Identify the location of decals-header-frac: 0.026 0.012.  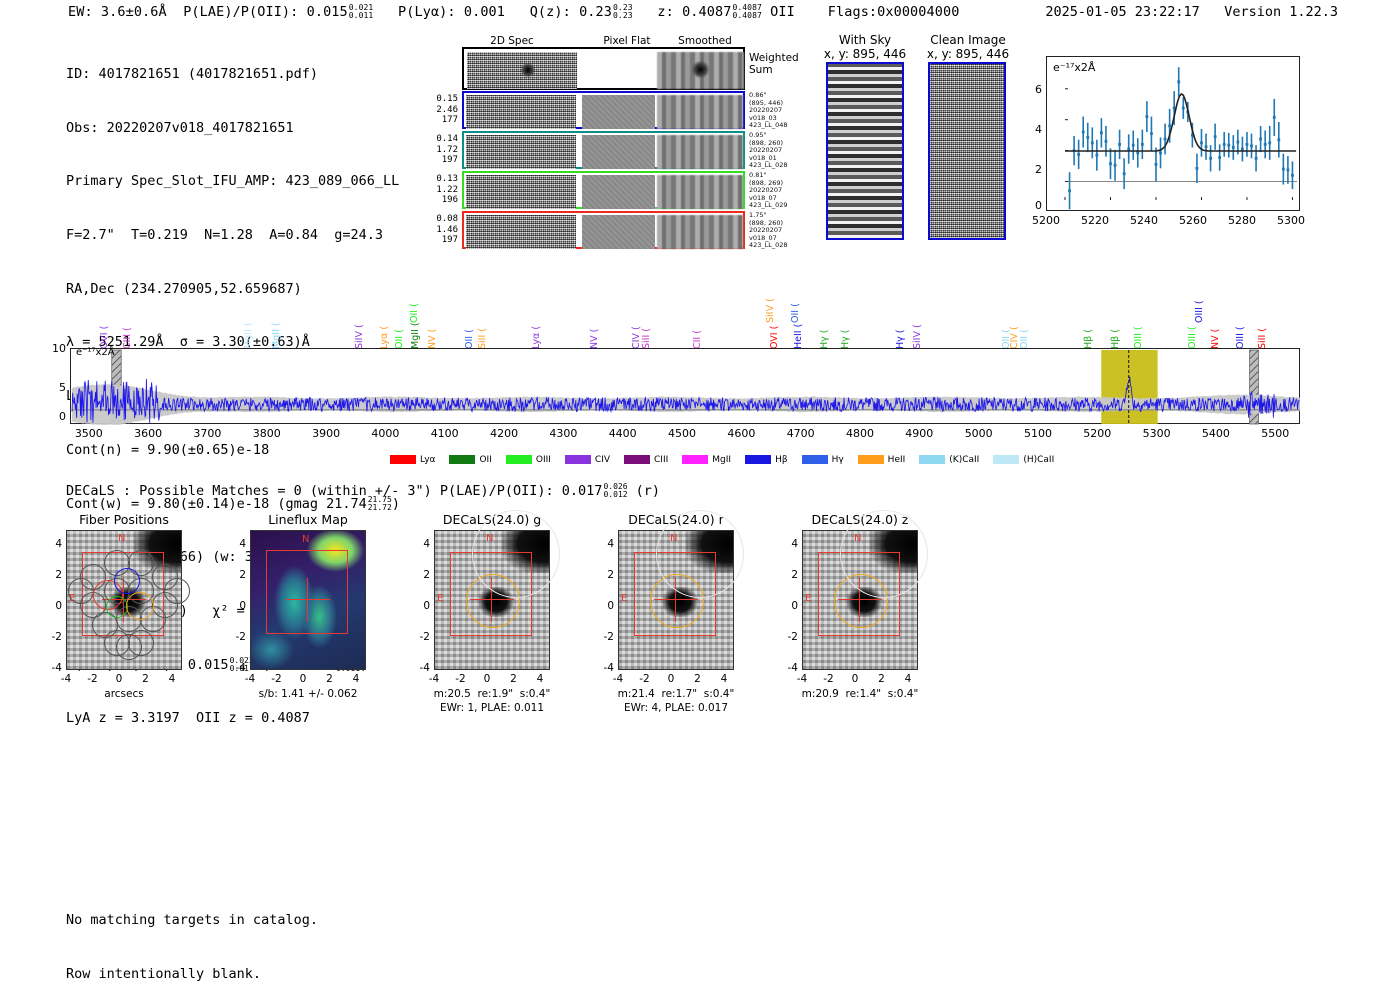
(615, 490).